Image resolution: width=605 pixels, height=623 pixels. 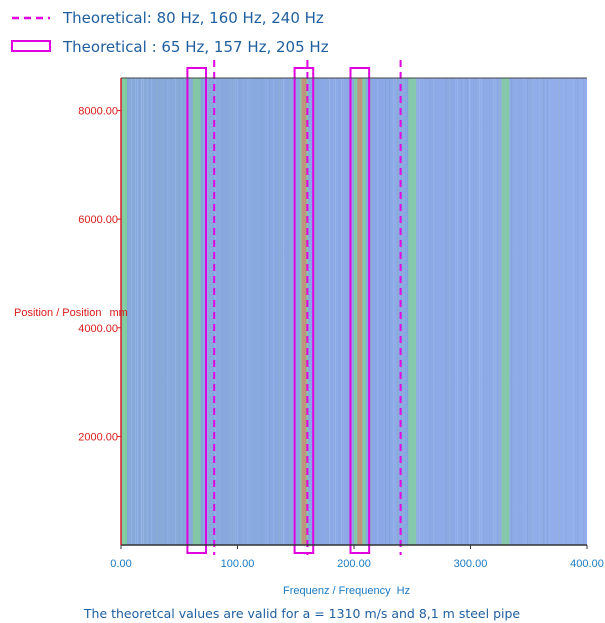 What do you see at coordinates (98, 220) in the screenshot?
I see `y-tick-label: 6000.00` at bounding box center [98, 220].